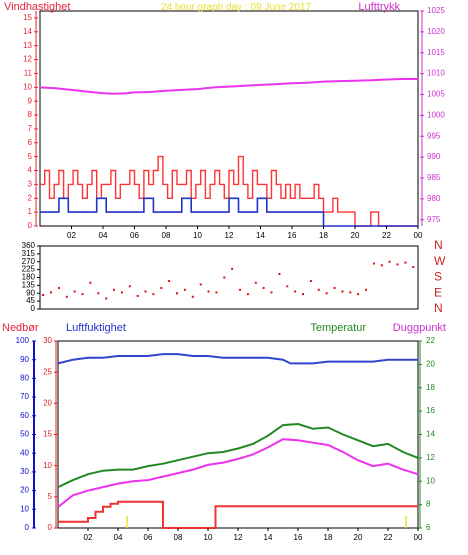 The width and height of the screenshot is (468, 555). What do you see at coordinates (24, 452) in the screenshot?
I see `percent-tick-label: 40` at bounding box center [24, 452].